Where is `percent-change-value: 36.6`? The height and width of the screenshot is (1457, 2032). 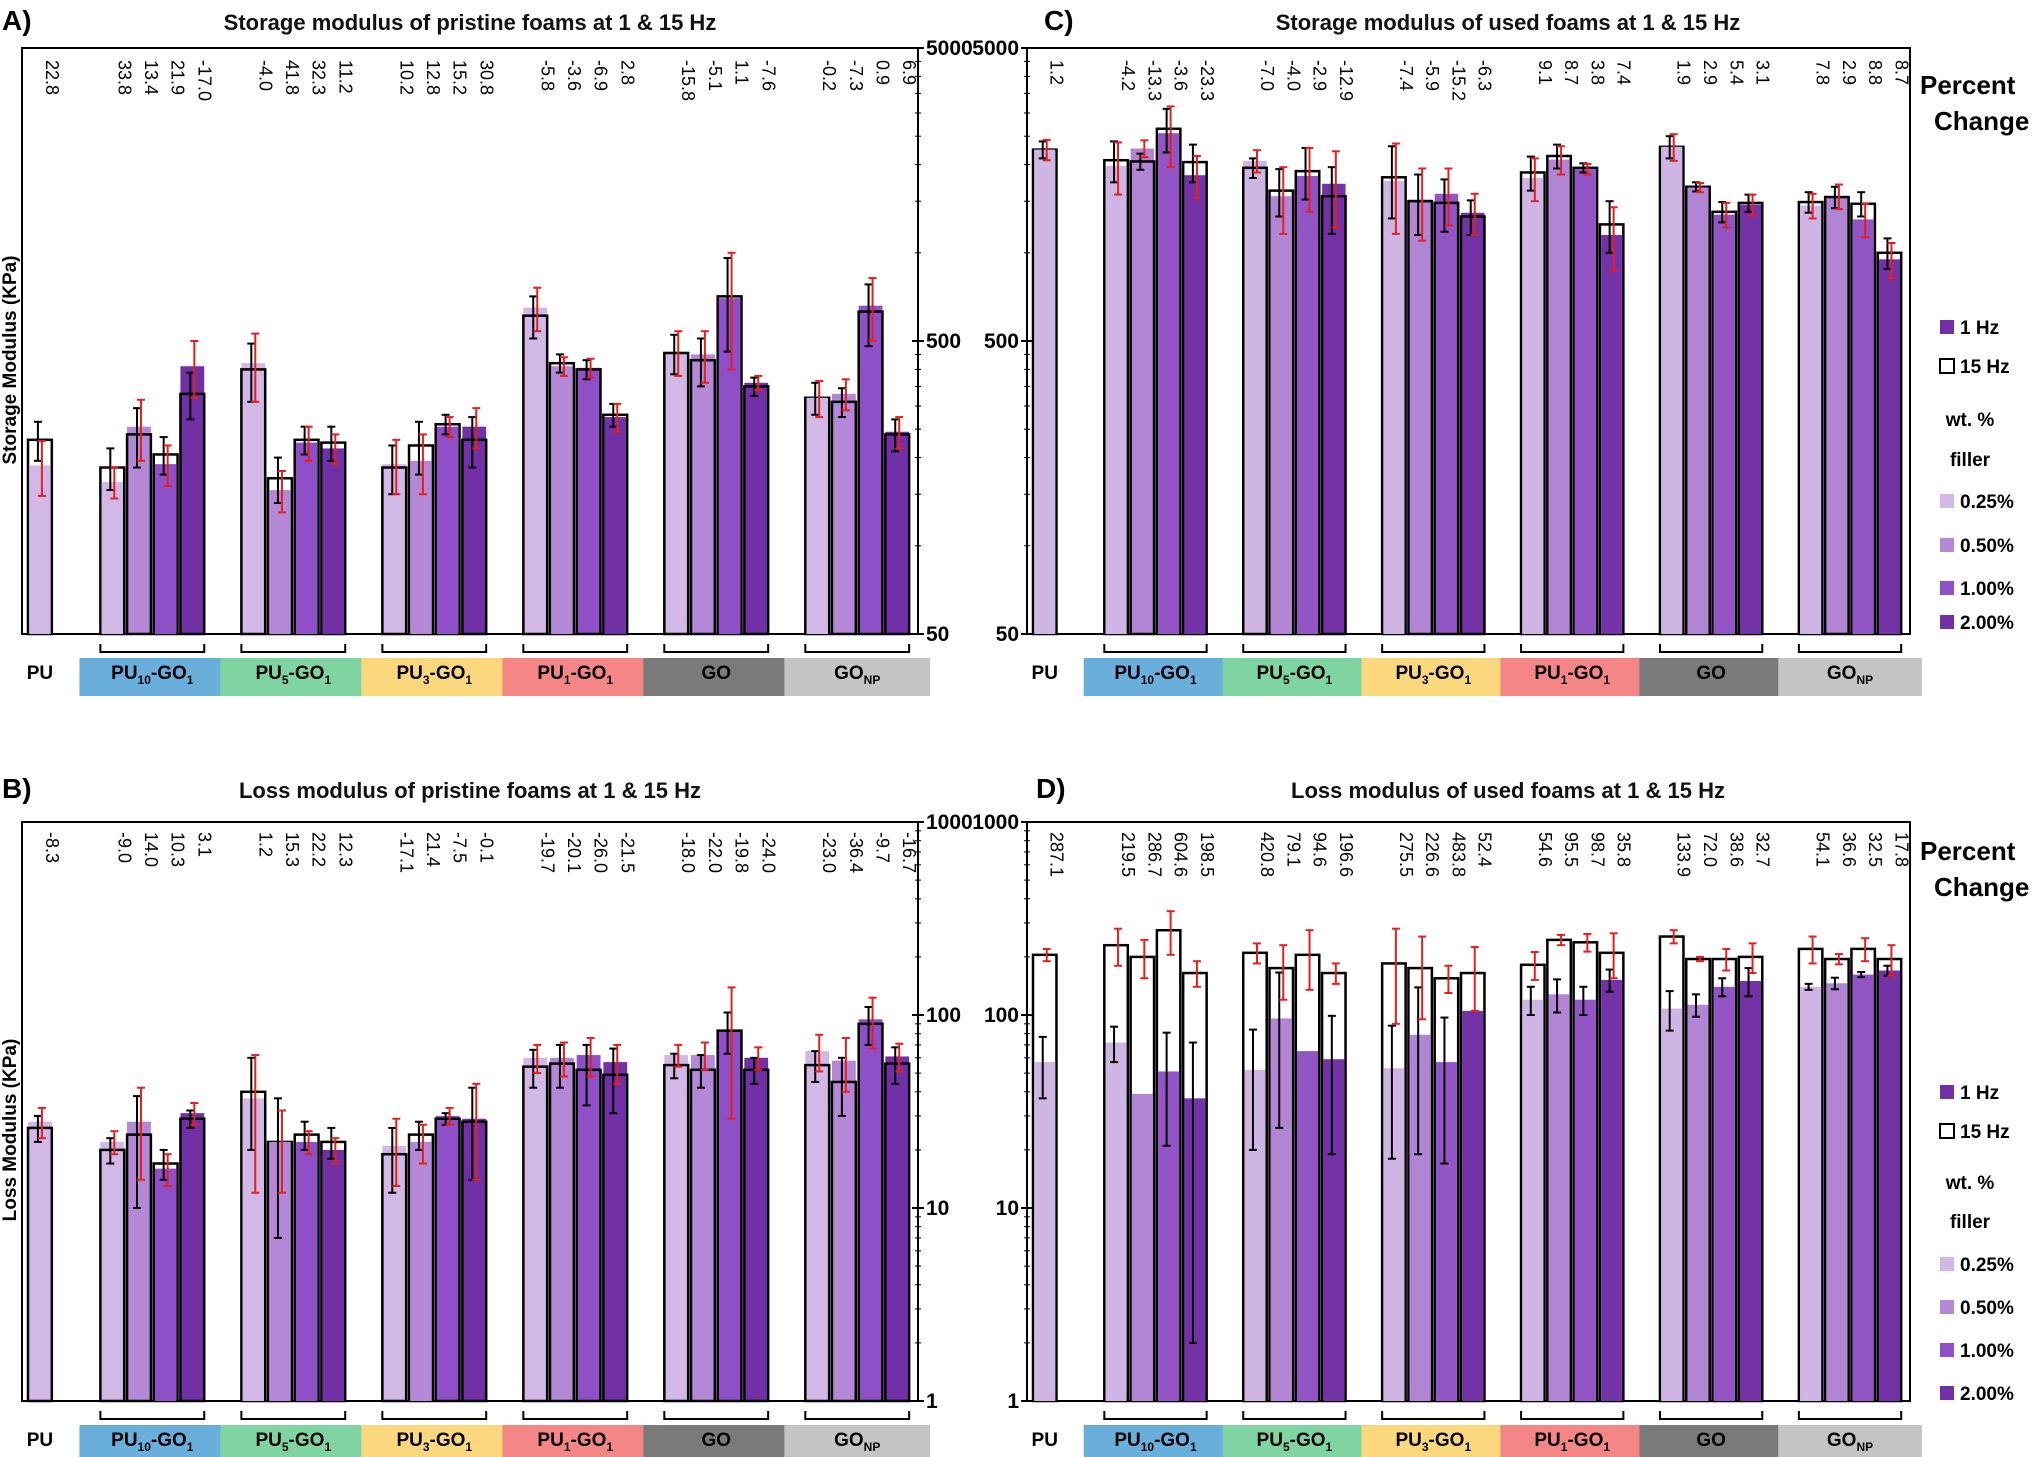 percent-change-value: 36.6 is located at coordinates (1849, 849).